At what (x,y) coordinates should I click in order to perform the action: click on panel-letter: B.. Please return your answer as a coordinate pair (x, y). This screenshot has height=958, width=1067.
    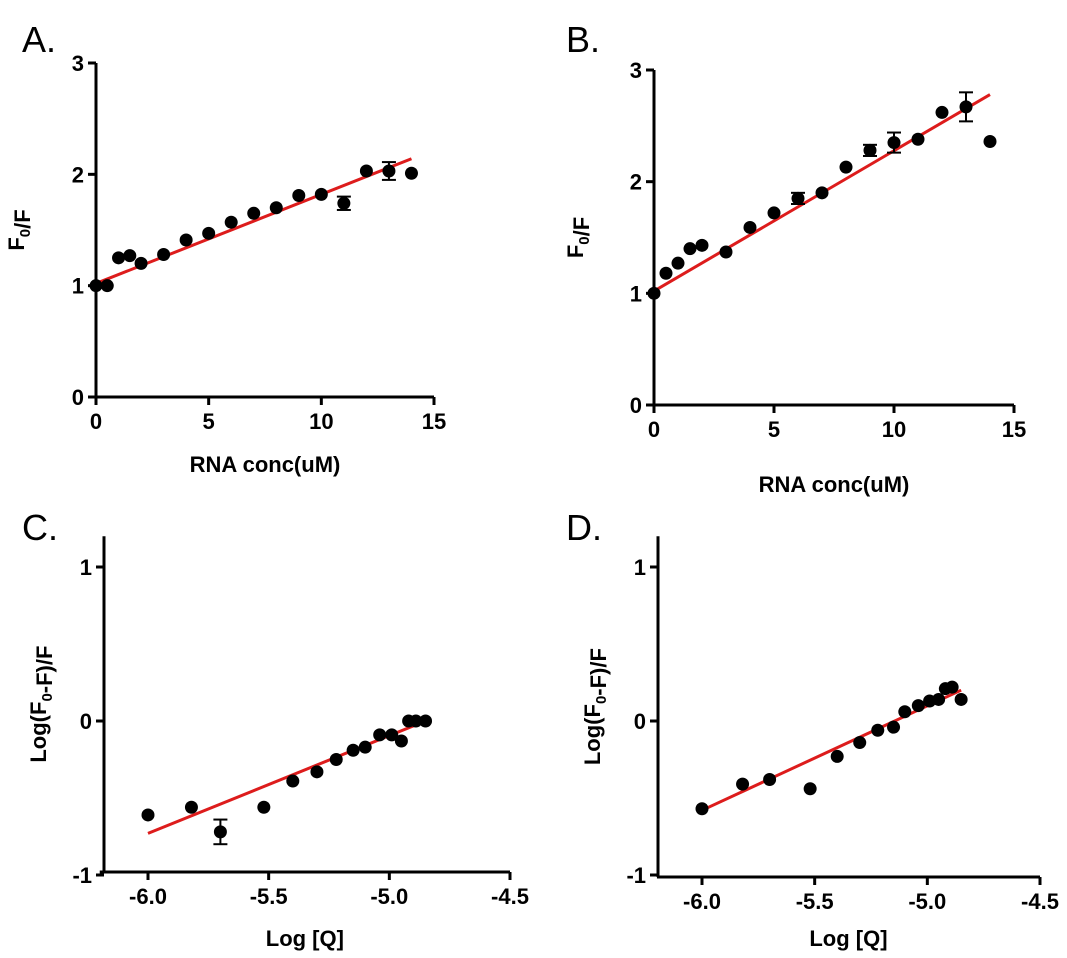
    Looking at the image, I should click on (583, 39).